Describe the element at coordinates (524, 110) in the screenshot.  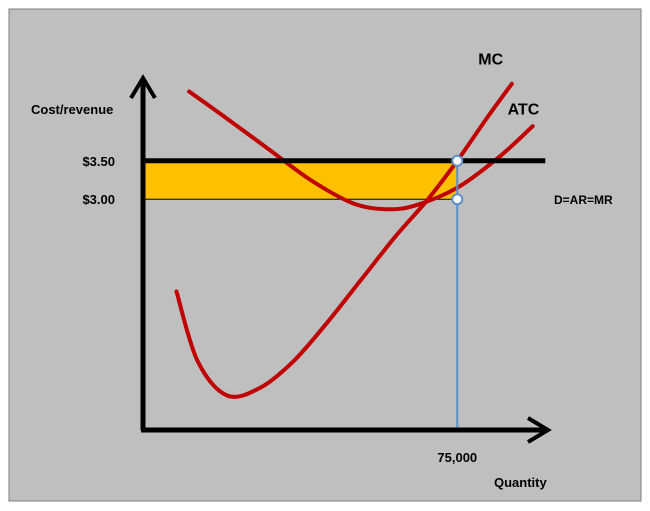
I see `curve-label-atc: ATC` at that location.